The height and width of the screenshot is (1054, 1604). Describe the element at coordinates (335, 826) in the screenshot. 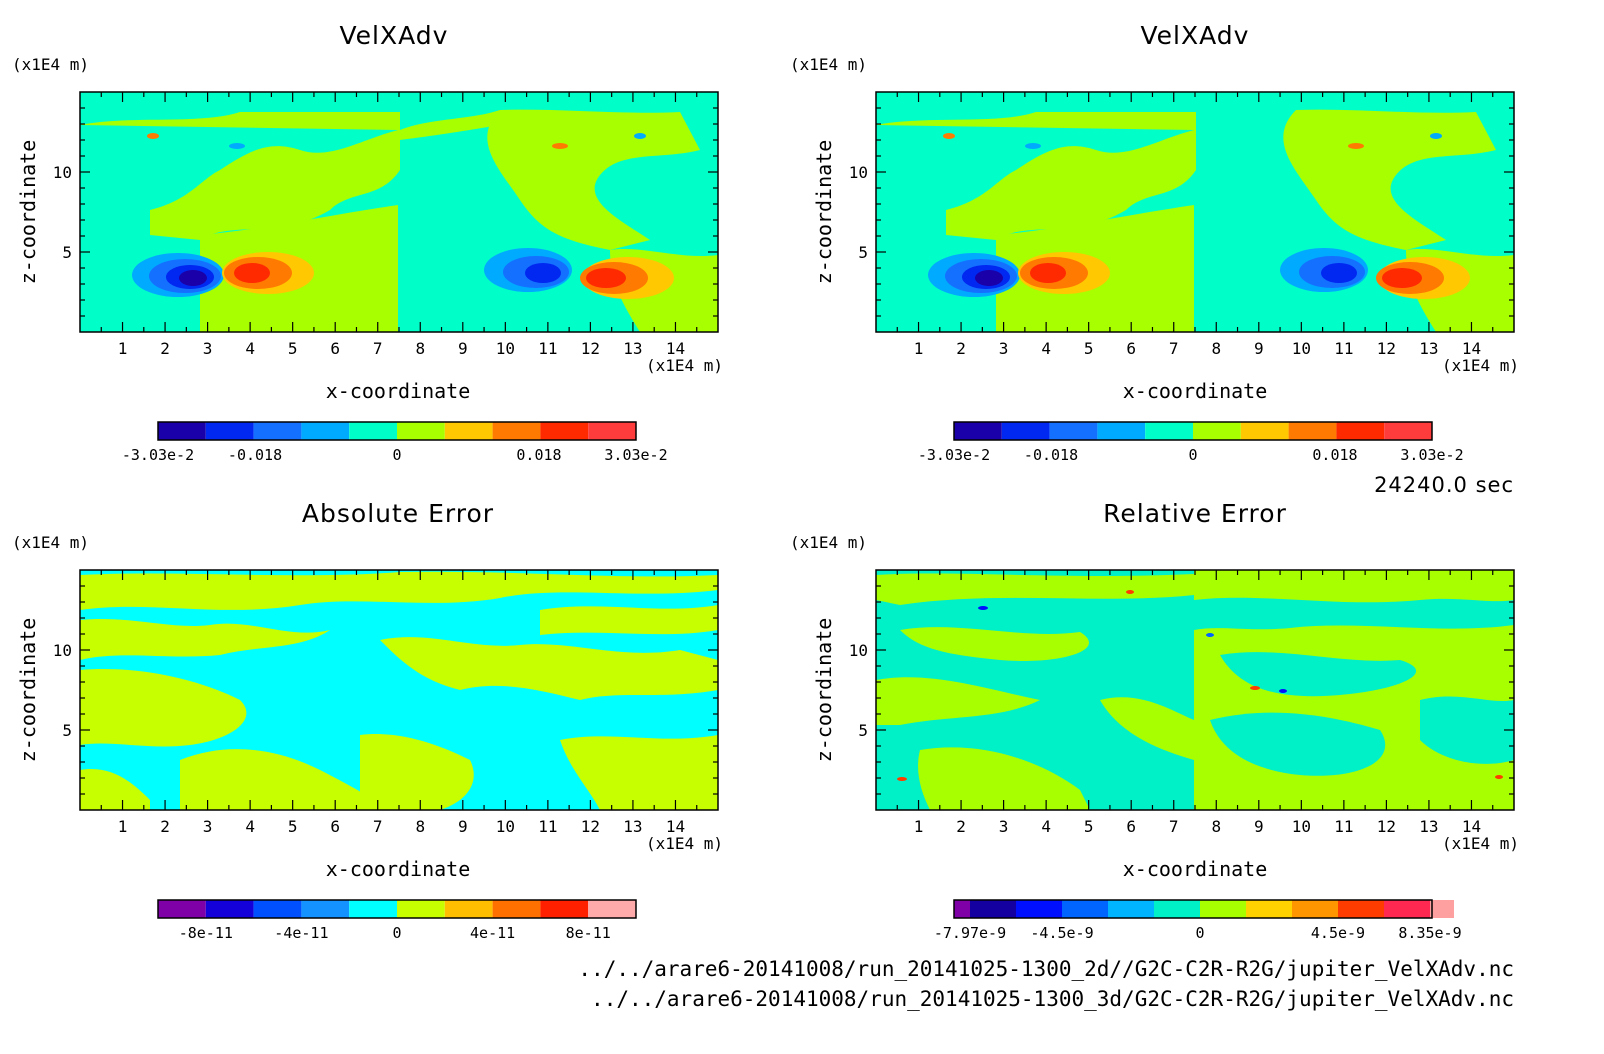

I see `x-tick-label: 6` at that location.